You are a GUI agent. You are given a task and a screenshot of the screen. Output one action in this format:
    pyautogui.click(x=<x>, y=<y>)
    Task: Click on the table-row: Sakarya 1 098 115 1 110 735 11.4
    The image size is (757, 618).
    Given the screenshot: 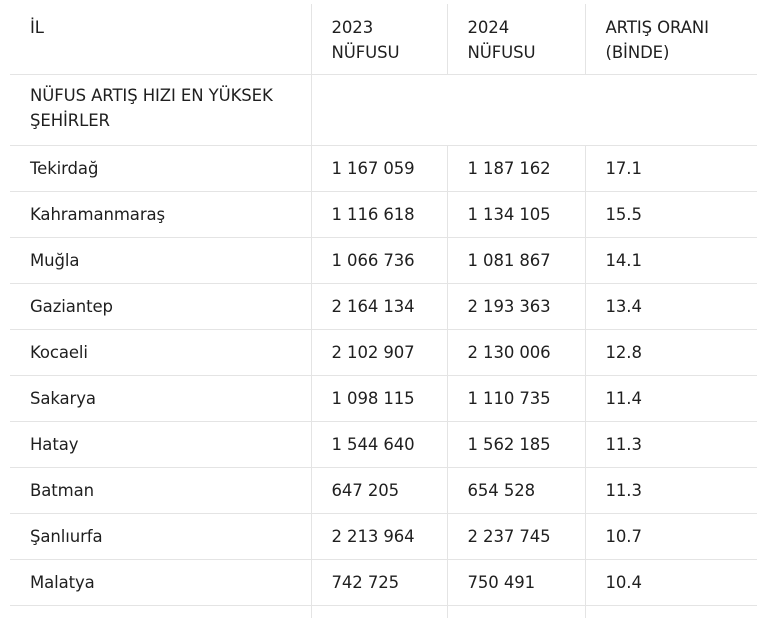 What is the action you would take?
    pyautogui.click(x=383, y=398)
    